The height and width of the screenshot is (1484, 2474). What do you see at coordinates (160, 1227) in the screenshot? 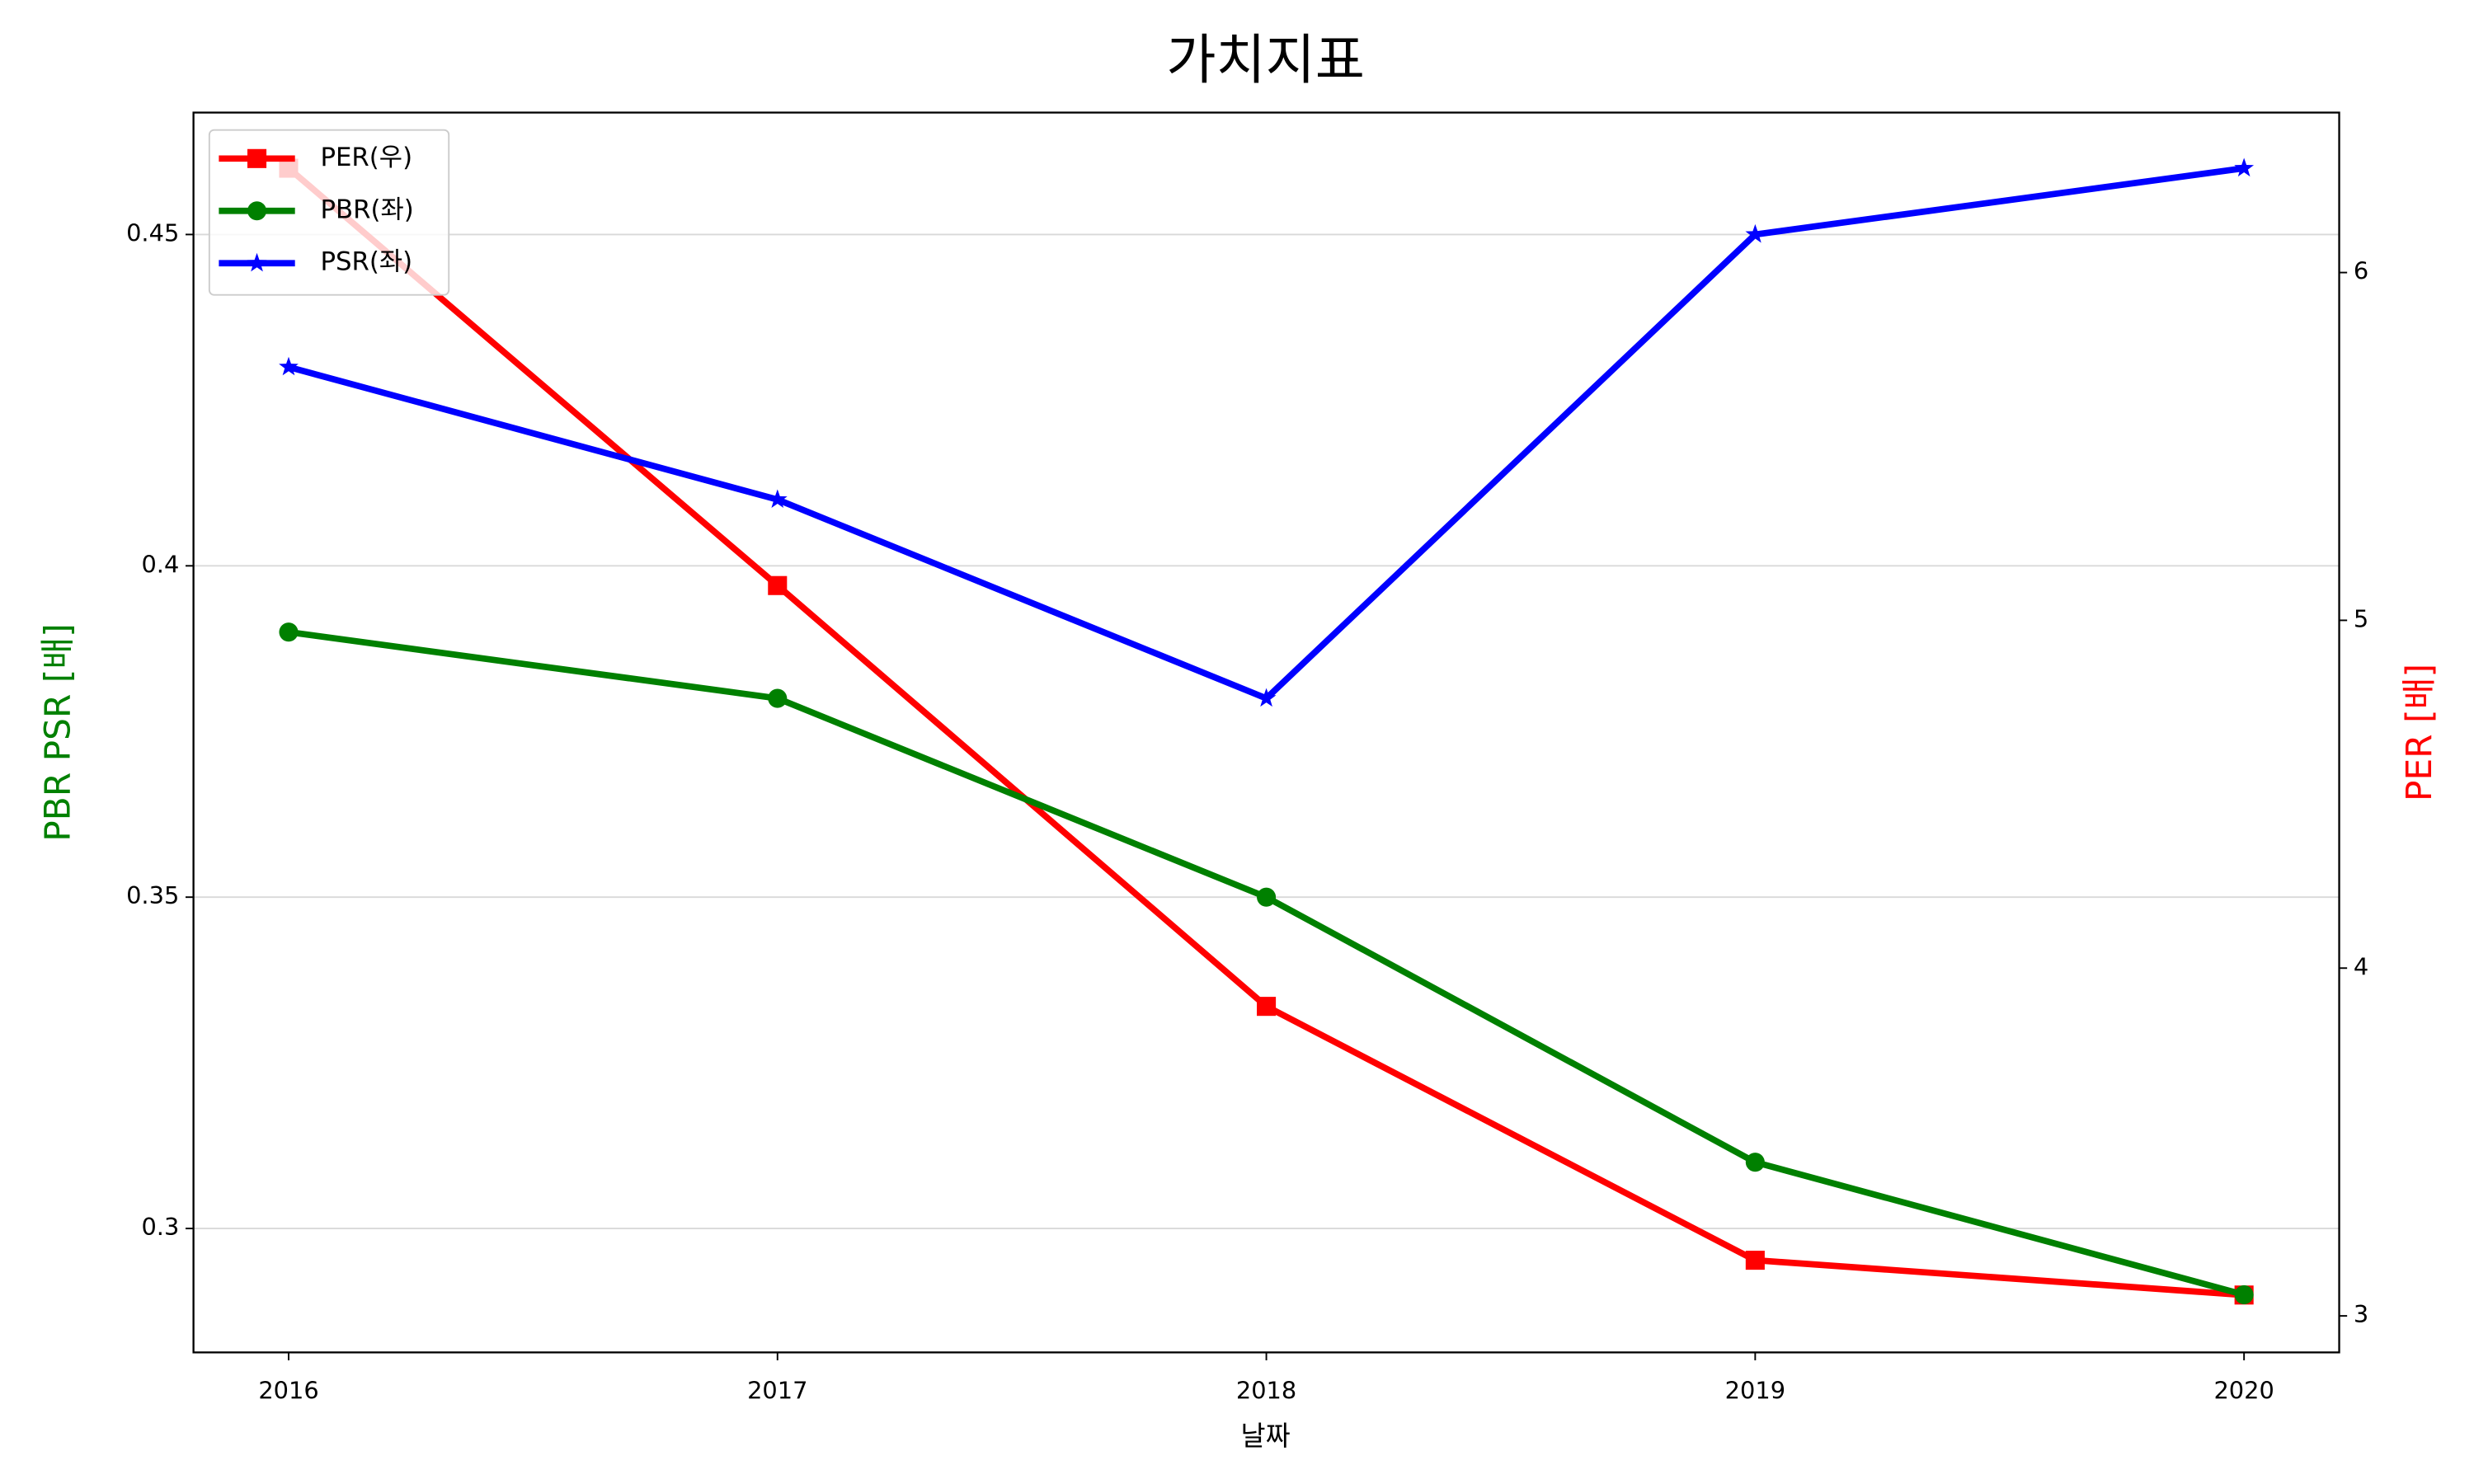
I see `y-tick-label: 0.3` at bounding box center [160, 1227].